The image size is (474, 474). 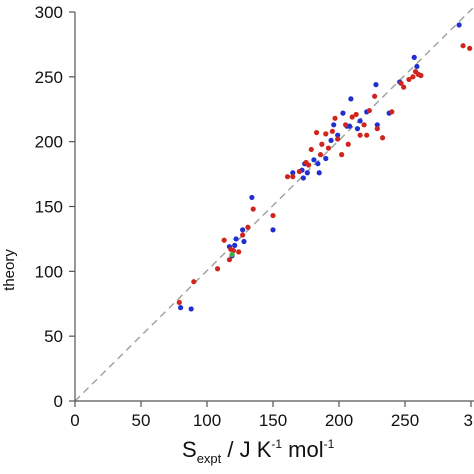 What do you see at coordinates (209, 458) in the screenshot?
I see `x-axis-title-subscript: expt` at bounding box center [209, 458].